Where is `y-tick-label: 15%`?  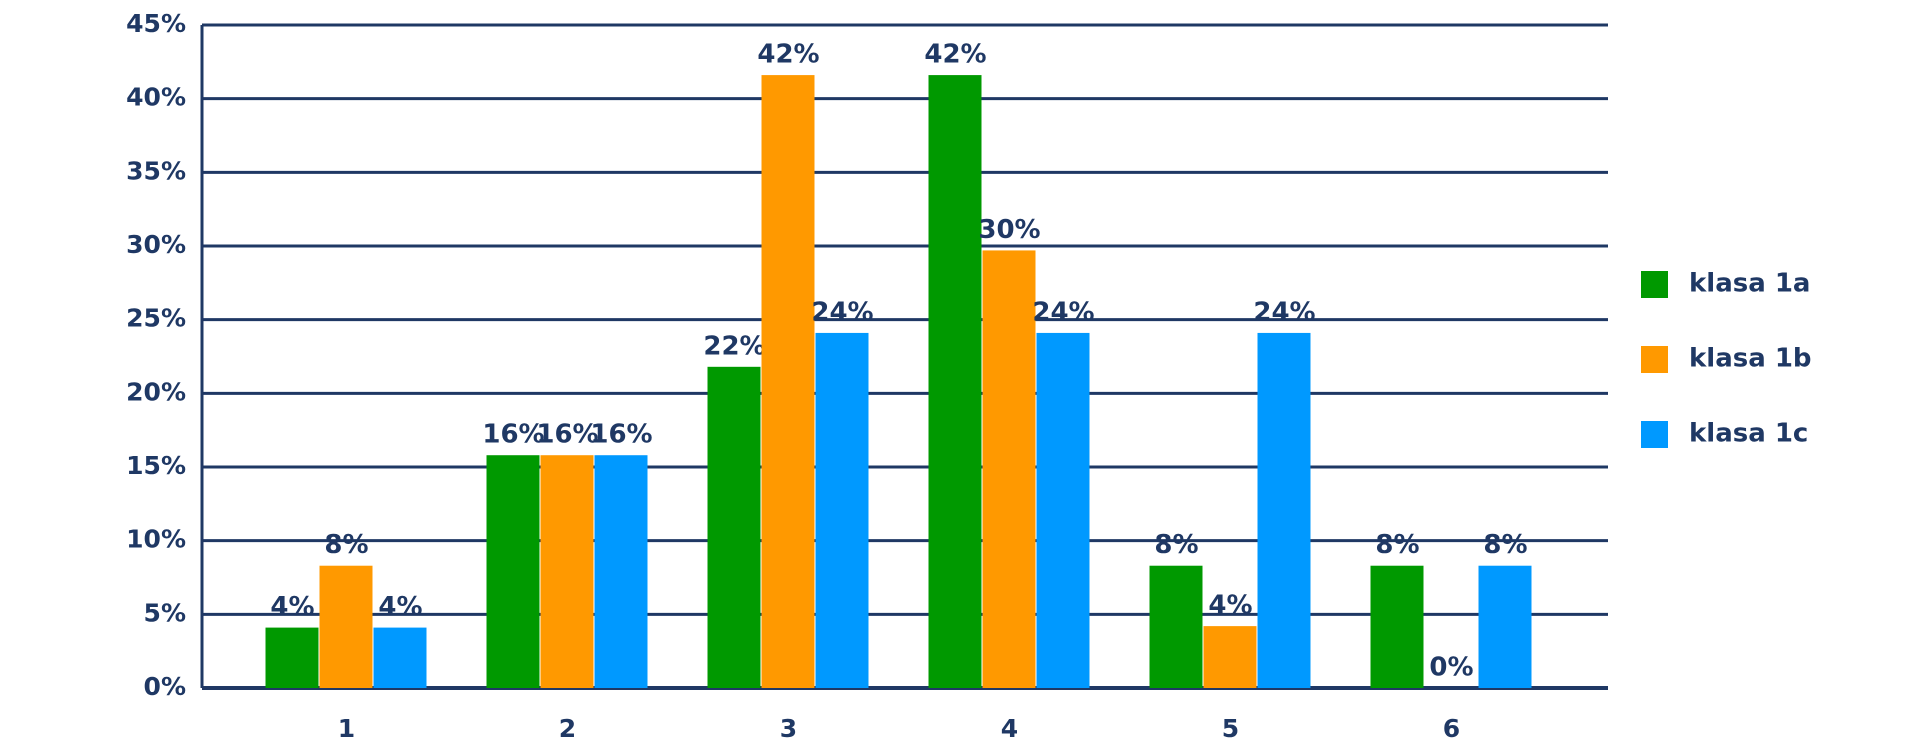 y-tick-label: 15% is located at coordinates (156, 465).